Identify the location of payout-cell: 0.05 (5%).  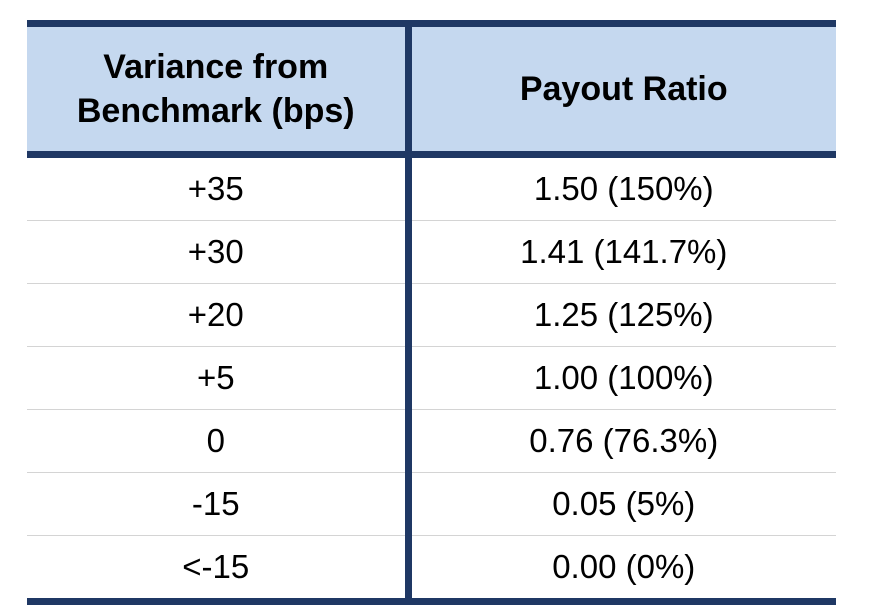
(622, 504).